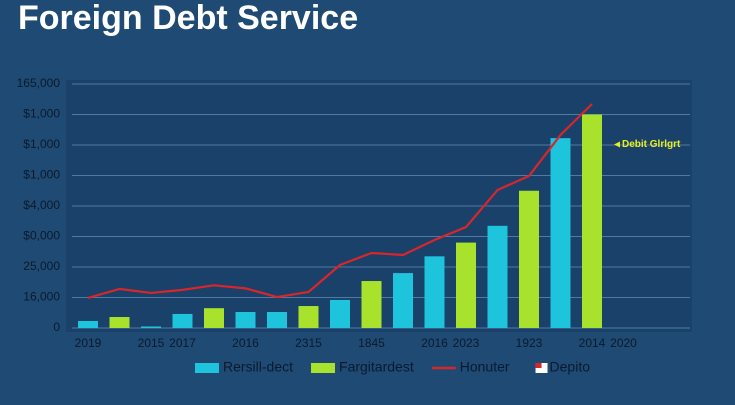 Image resolution: width=735 pixels, height=405 pixels. I want to click on legend-label: Honuter, so click(485, 367).